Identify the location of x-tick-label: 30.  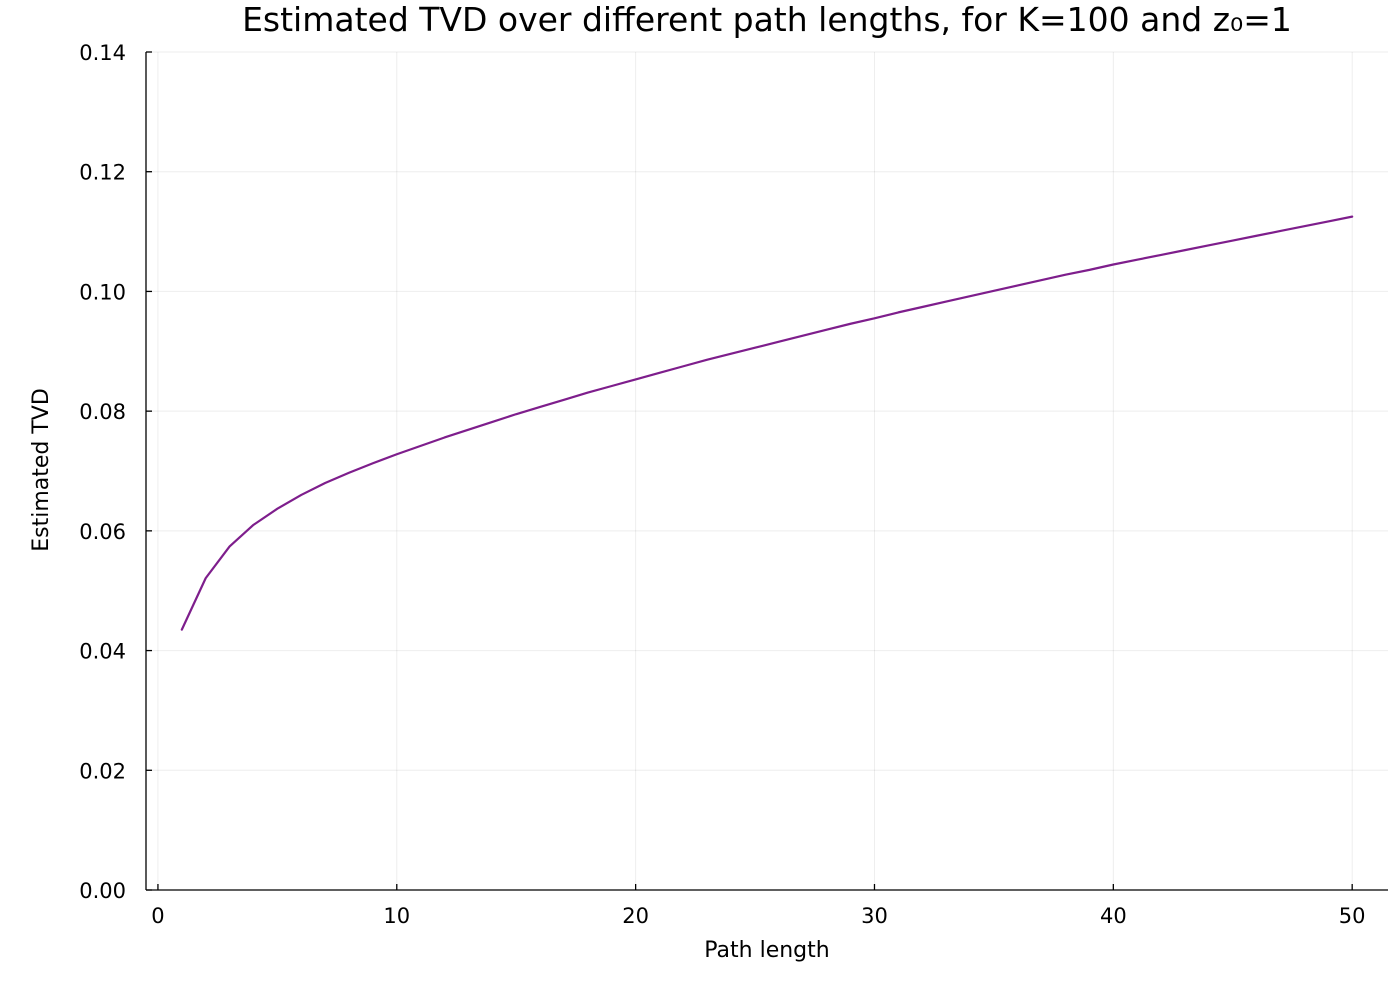
(874, 916).